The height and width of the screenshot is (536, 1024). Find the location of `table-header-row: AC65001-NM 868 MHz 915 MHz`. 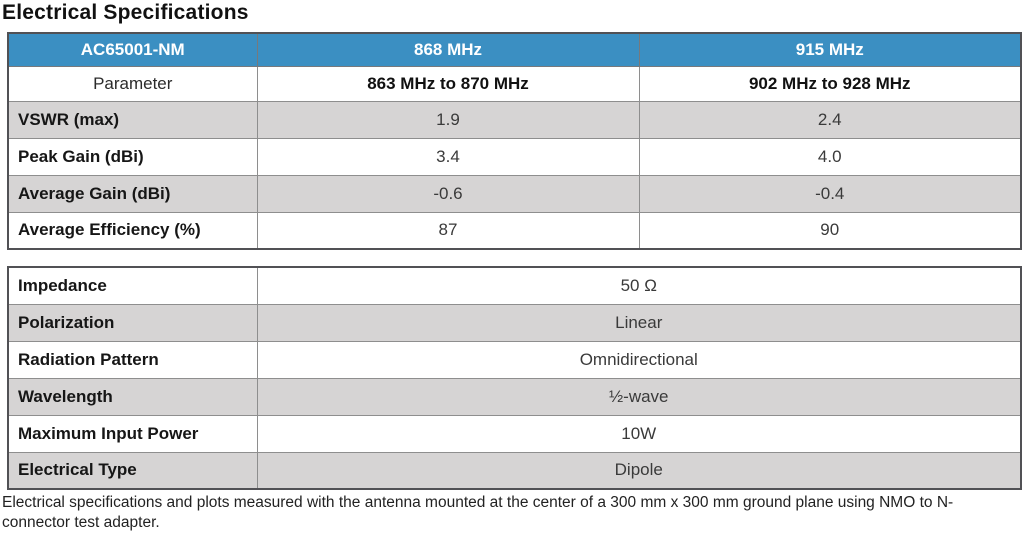

table-header-row: AC65001-NM 868 MHz 915 MHz is located at coordinates (514, 49).